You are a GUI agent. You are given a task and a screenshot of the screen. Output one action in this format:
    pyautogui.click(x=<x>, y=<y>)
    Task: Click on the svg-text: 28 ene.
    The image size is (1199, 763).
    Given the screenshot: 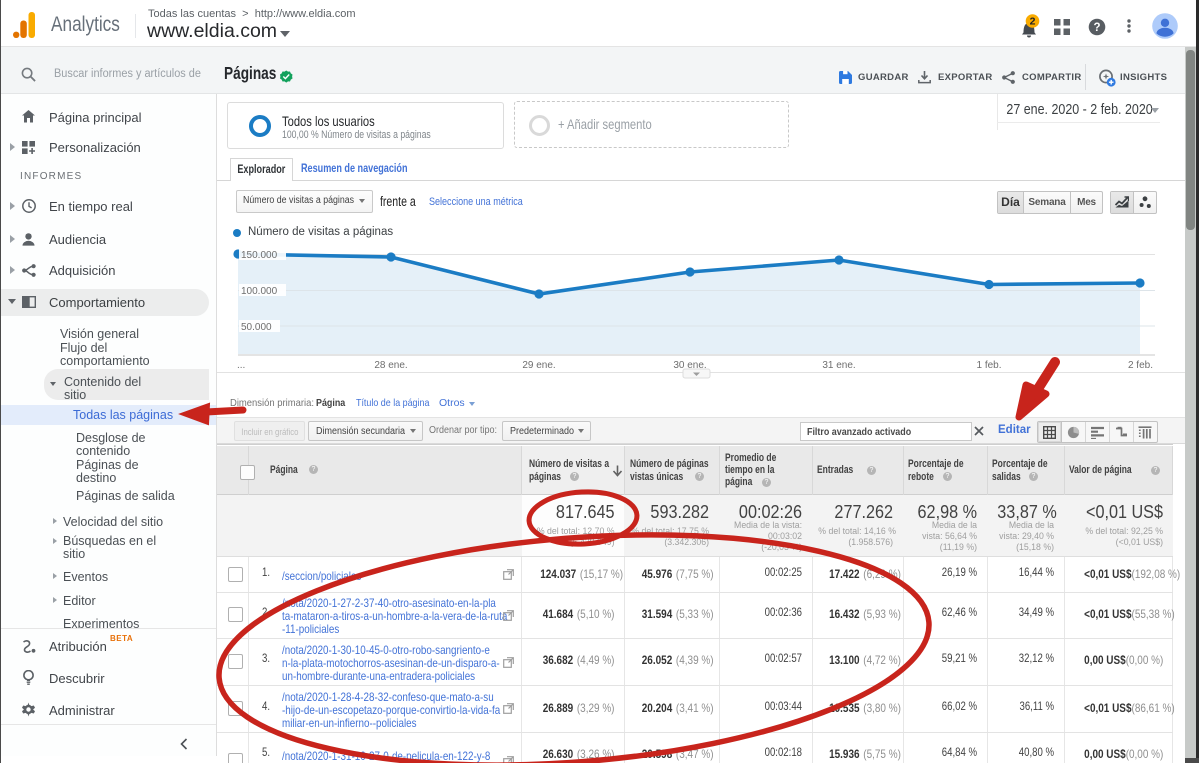 What is the action you would take?
    pyautogui.click(x=390, y=365)
    